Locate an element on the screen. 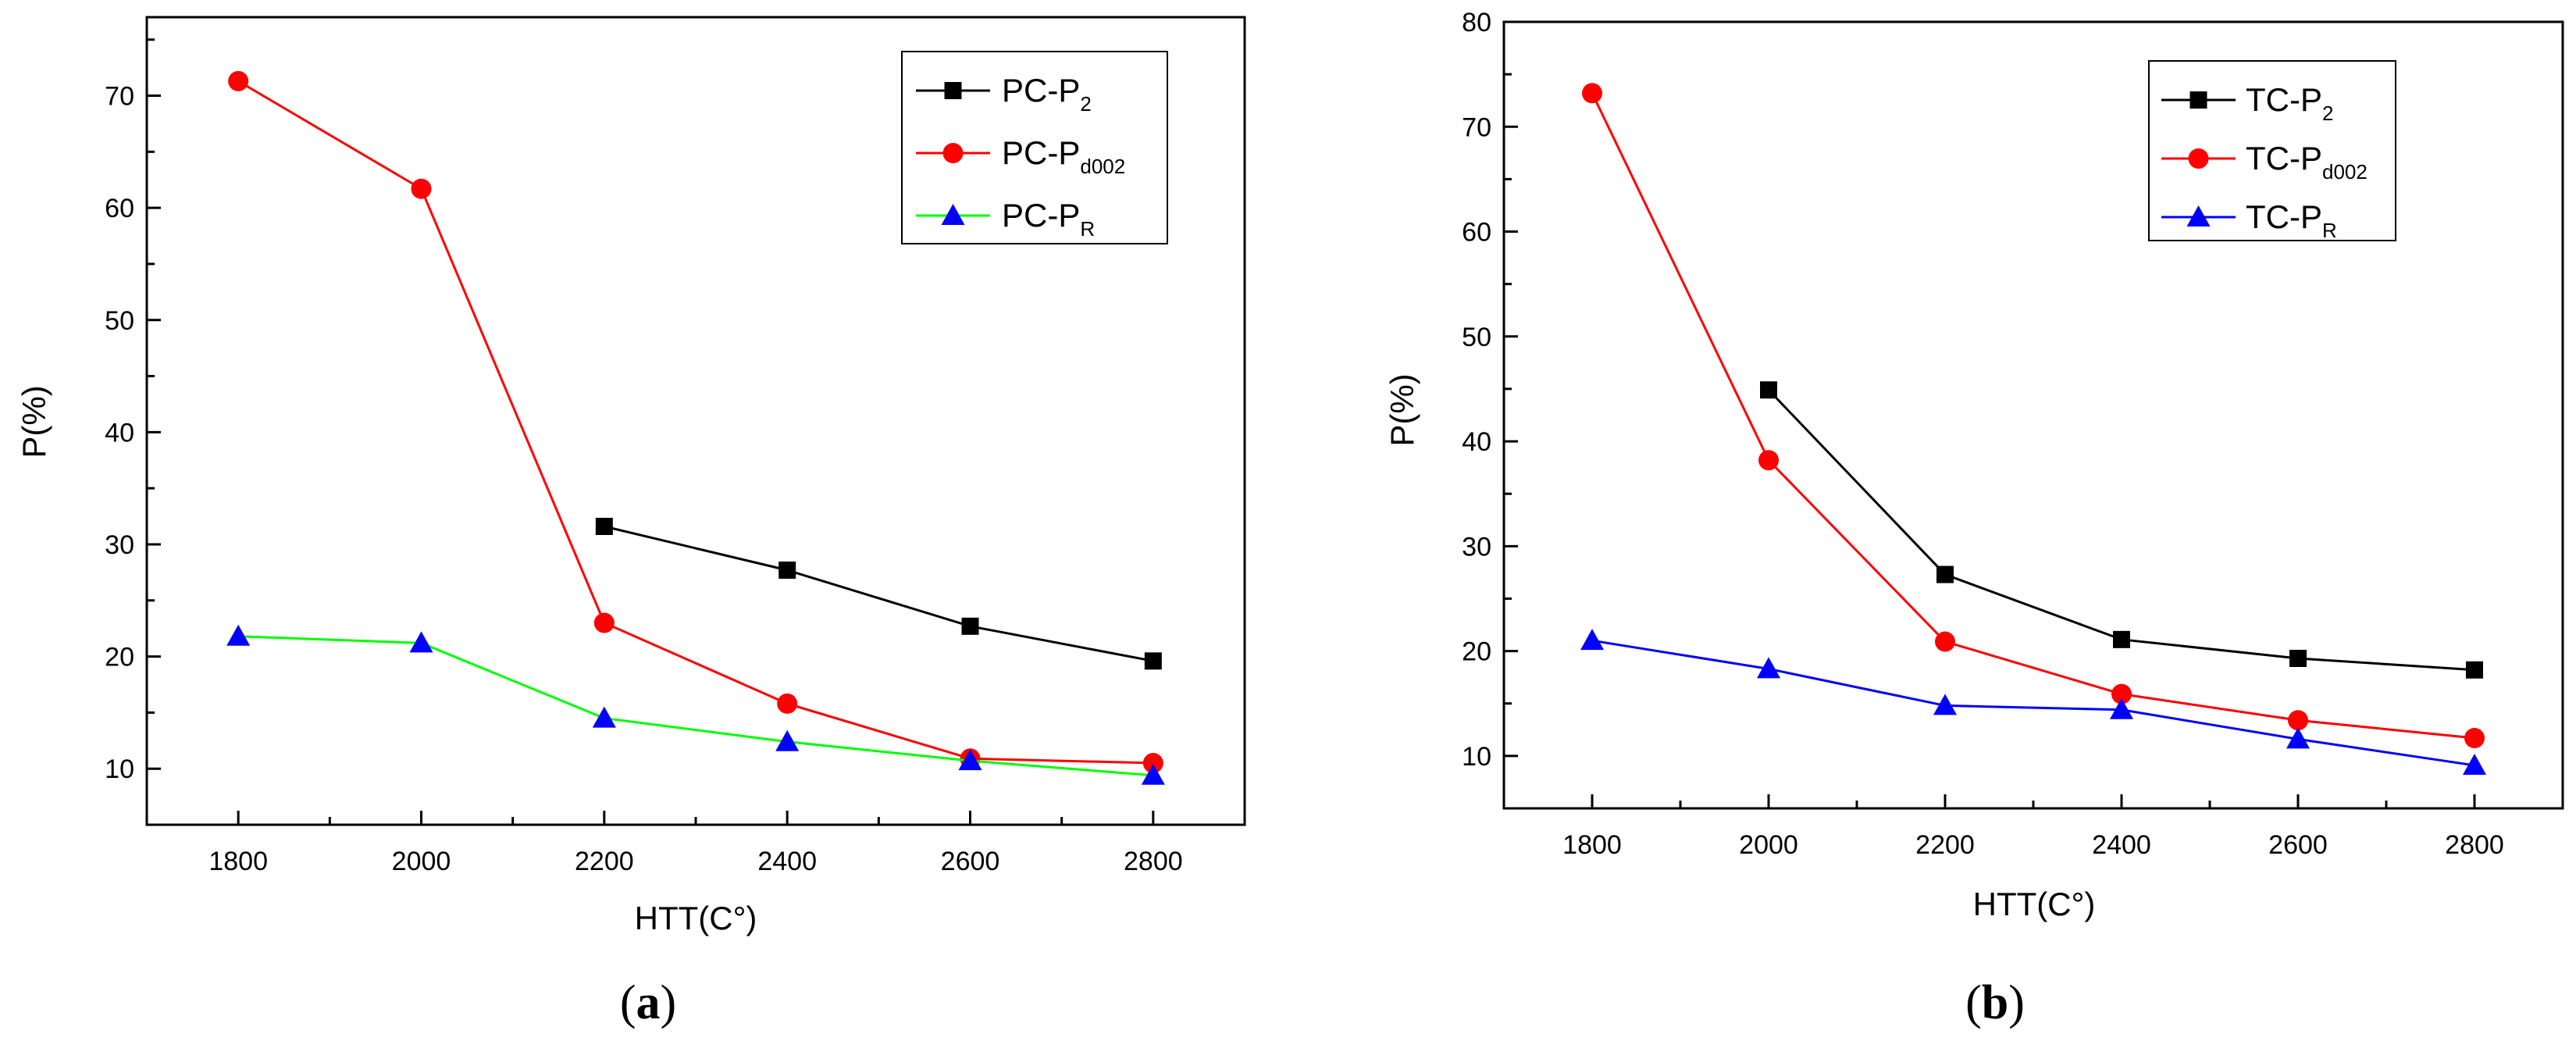 The image size is (2576, 1045). legend: PC-P2 PC-Pd002 PC-PR is located at coordinates (1034, 147).